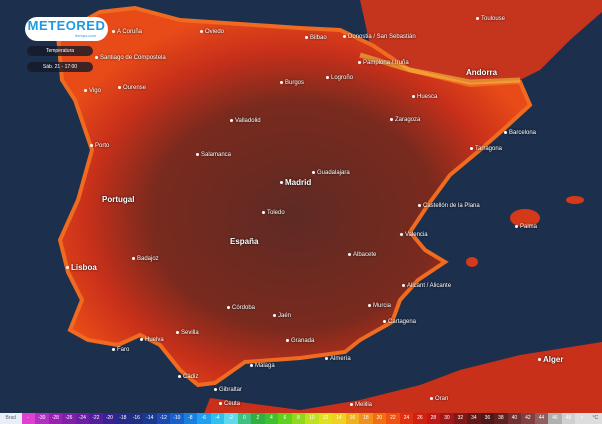 The width and height of the screenshot is (602, 424). I want to click on legend-step: -16, so click(136, 418).